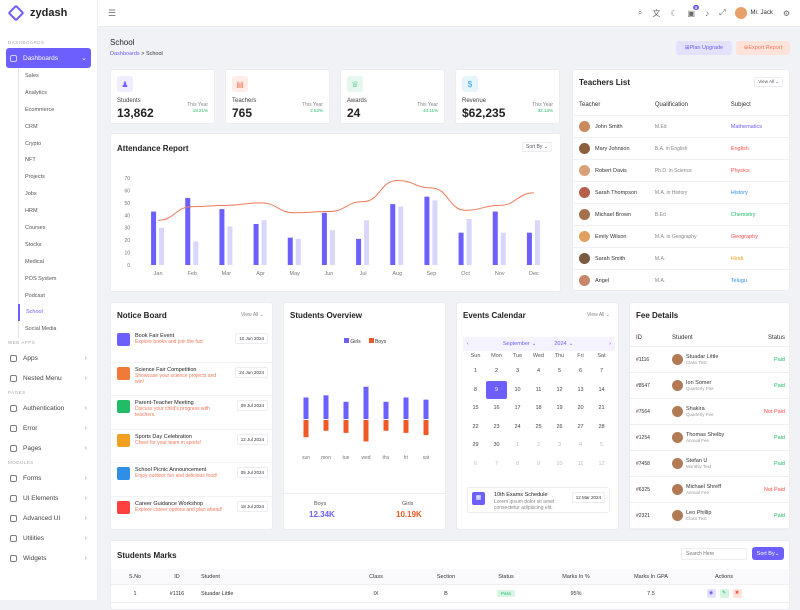  What do you see at coordinates (34, 261) in the screenshot?
I see `sidebar-subitem: Medical` at bounding box center [34, 261].